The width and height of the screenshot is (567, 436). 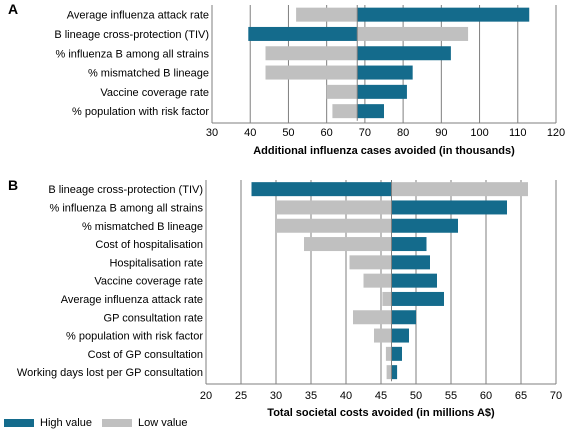 I want to click on legend-item-low: Low value, so click(x=144, y=423).